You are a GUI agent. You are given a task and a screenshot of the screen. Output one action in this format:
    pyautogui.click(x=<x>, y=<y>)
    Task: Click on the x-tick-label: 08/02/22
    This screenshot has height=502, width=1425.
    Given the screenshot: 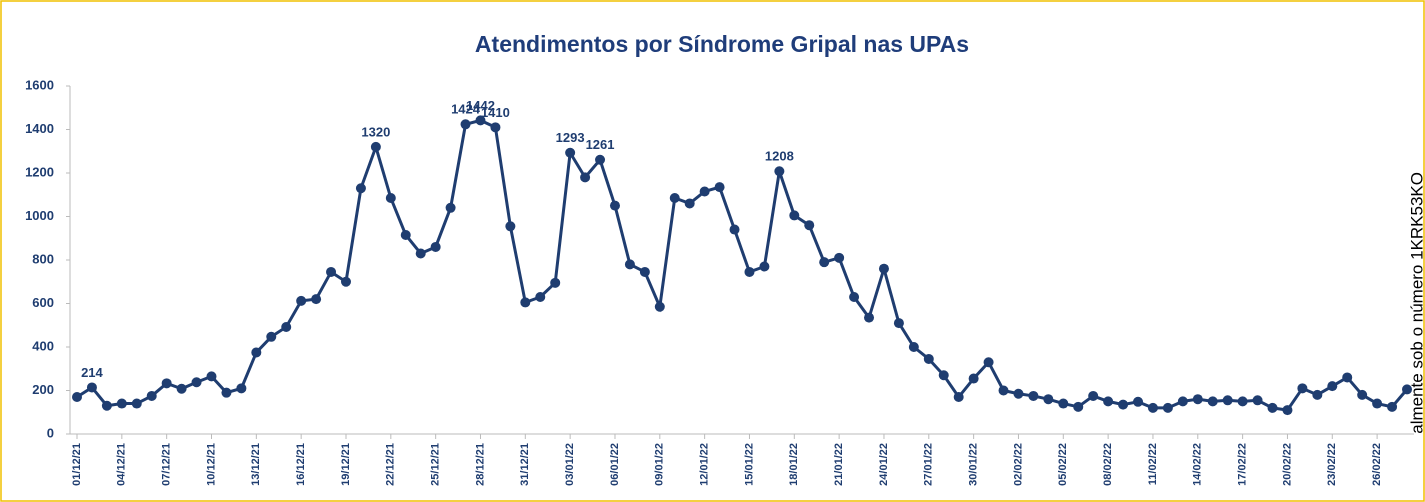 What is the action you would take?
    pyautogui.click(x=1108, y=464)
    